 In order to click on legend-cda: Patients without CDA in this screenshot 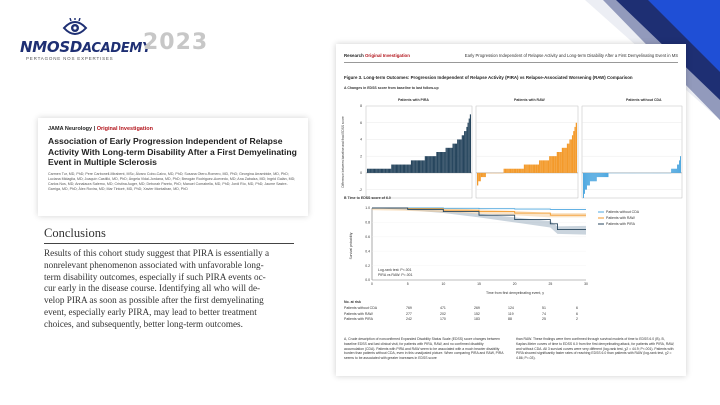, I will do `click(623, 212)`.